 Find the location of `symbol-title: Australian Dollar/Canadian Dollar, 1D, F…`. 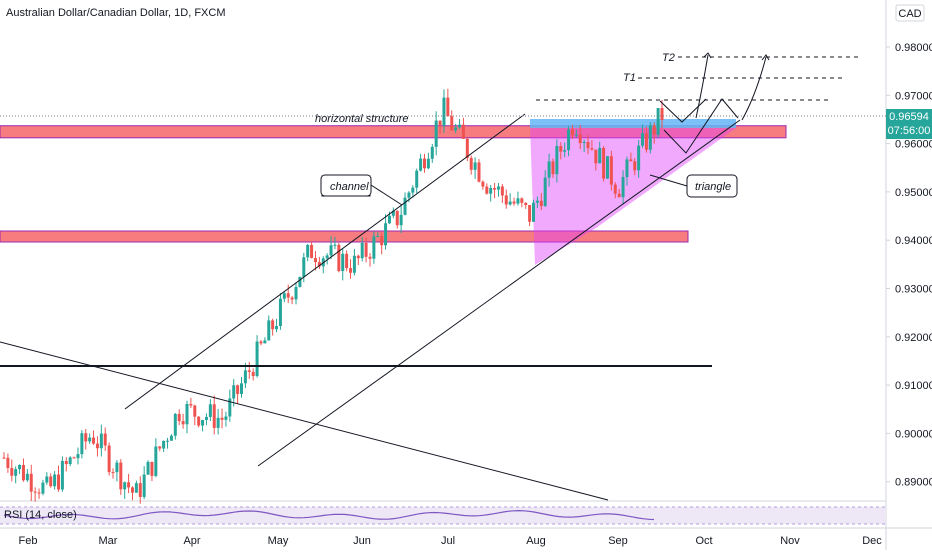

symbol-title: Australian Dollar/Canadian Dollar, 1D, F… is located at coordinates (115, 13).